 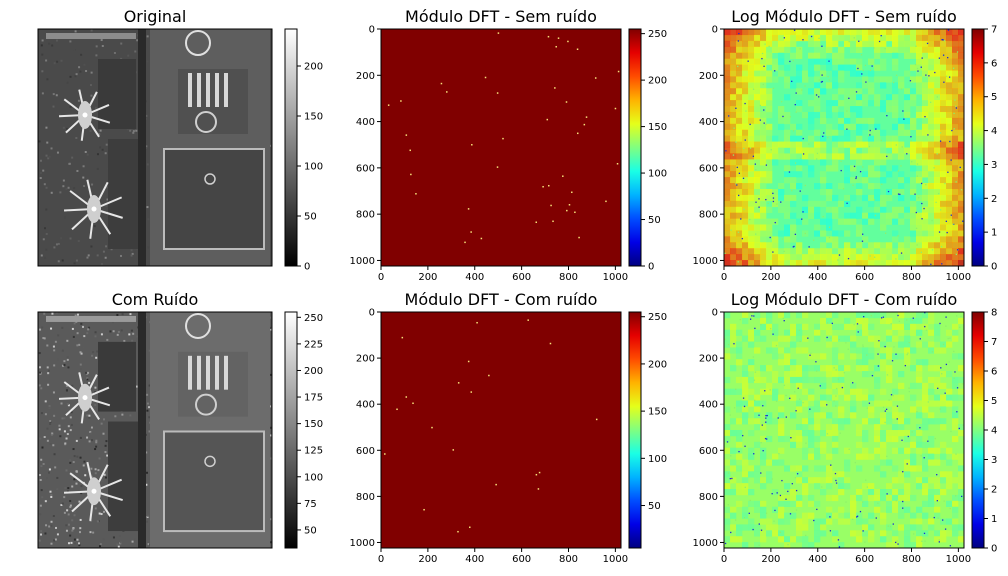 I want to click on subplot-title: Log Módulo DFT - Com ruído, so click(x=844, y=299).